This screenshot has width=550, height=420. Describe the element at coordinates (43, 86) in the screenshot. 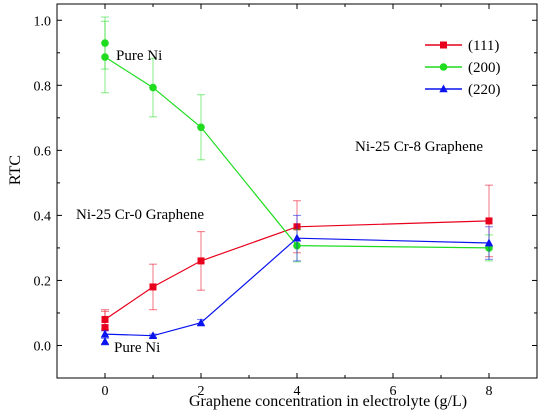

I see `y-tick-label-4: 0.8` at that location.